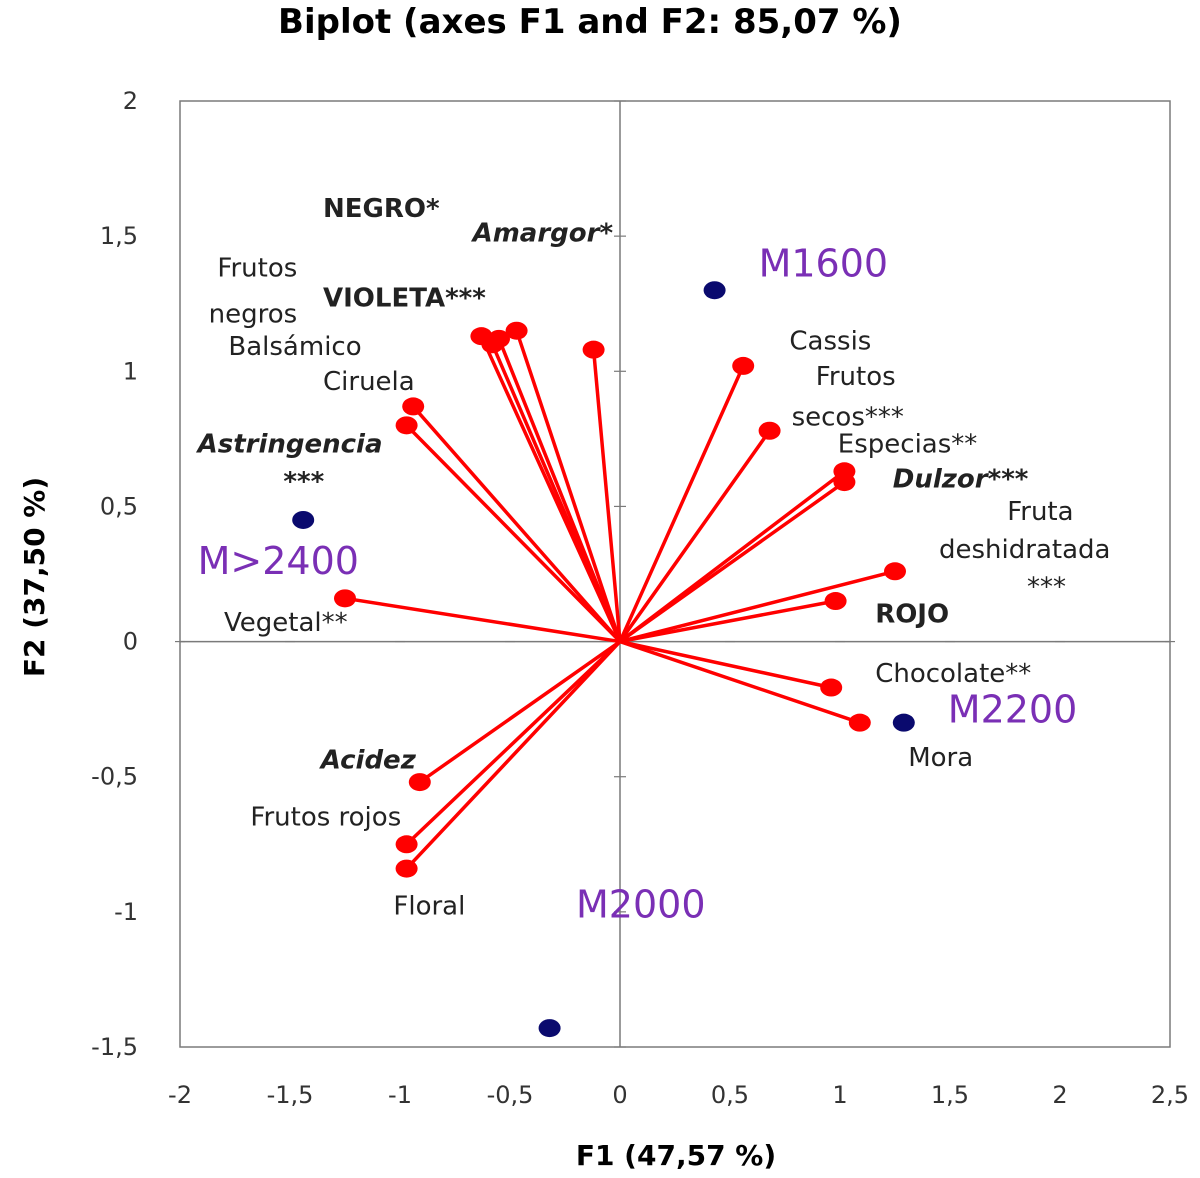 Image resolution: width=1200 pixels, height=1178 pixels. What do you see at coordinates (126, 912) in the screenshot?
I see `y-tick-label: -1` at bounding box center [126, 912].